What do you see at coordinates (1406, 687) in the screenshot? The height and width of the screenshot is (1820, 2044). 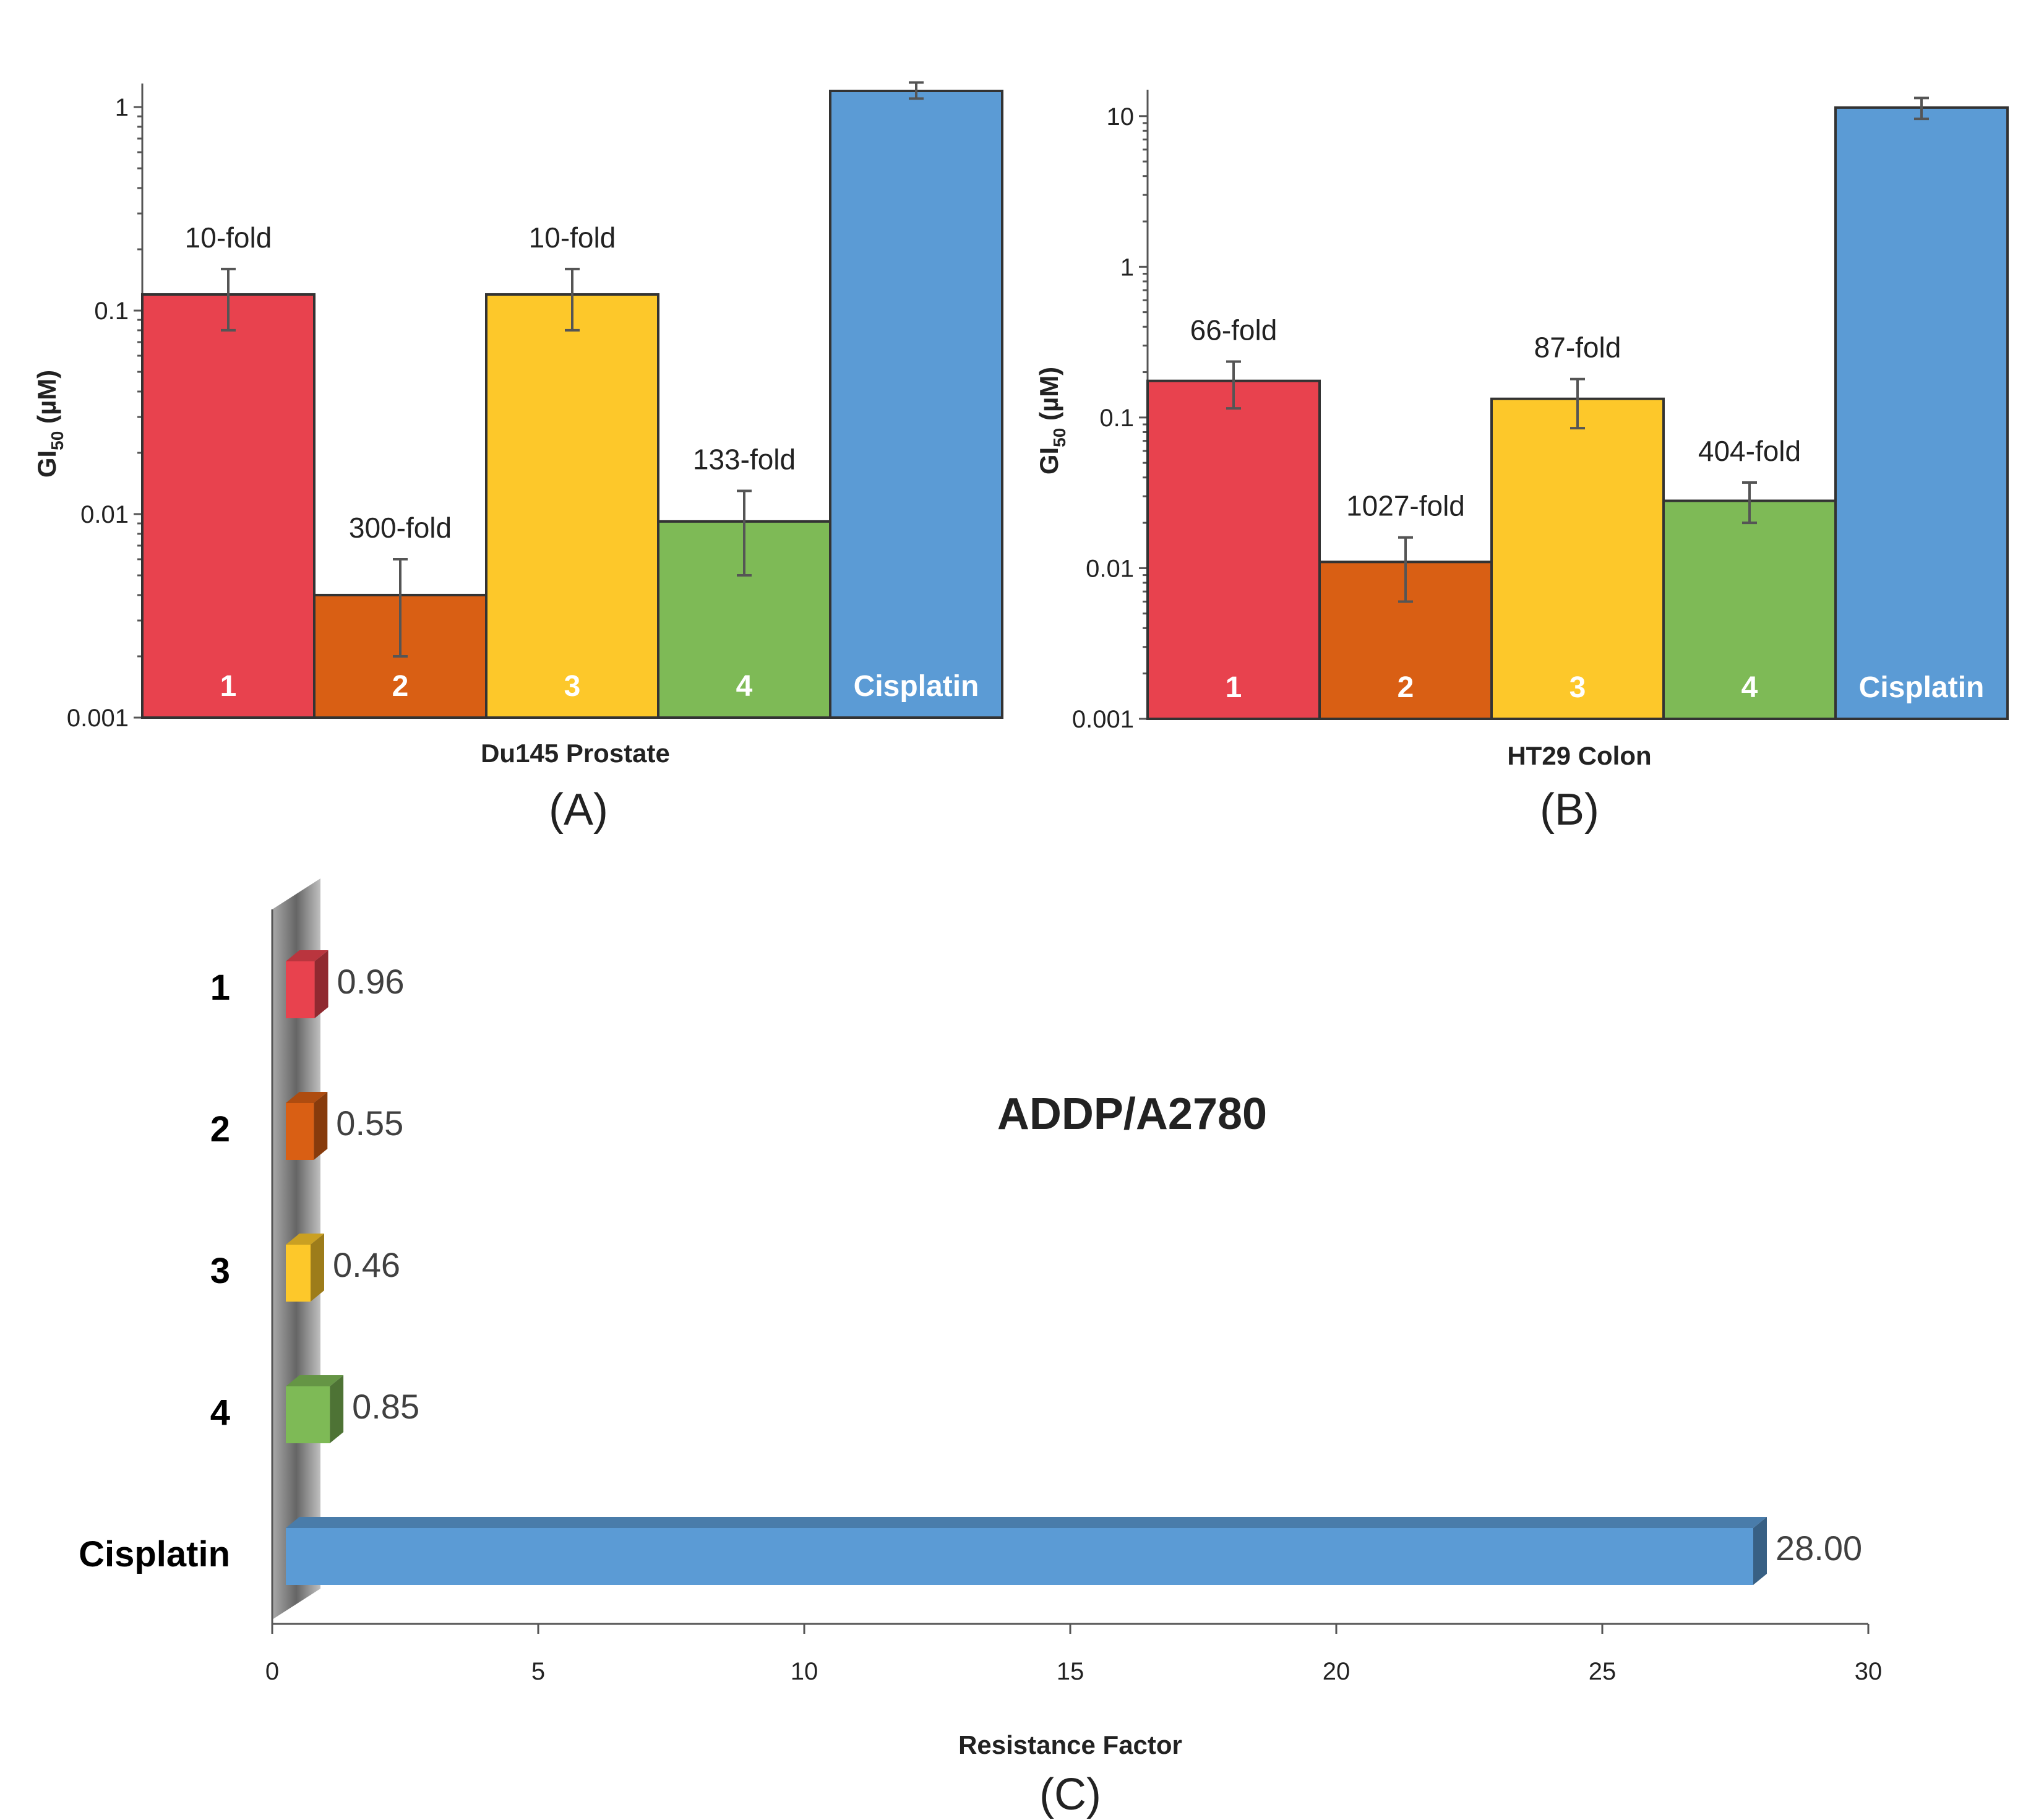 I see `panel-b-category-label: 2` at bounding box center [1406, 687].